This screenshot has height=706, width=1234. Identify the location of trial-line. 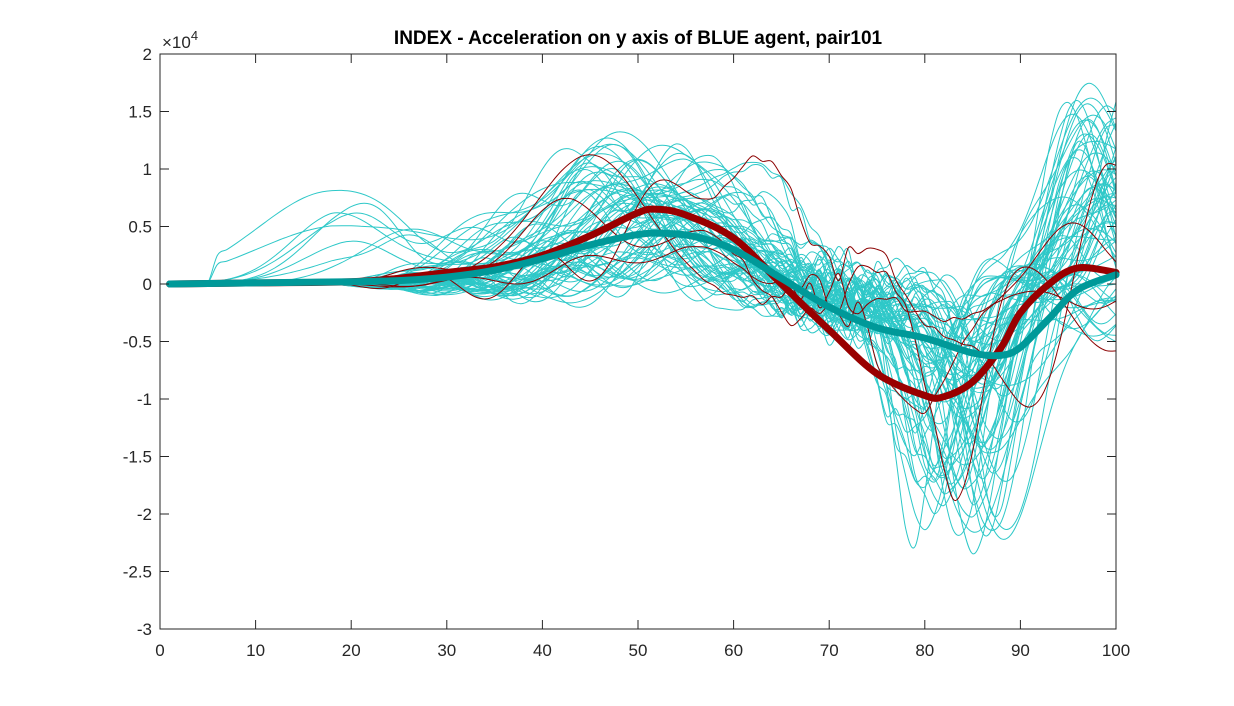
(643, 322).